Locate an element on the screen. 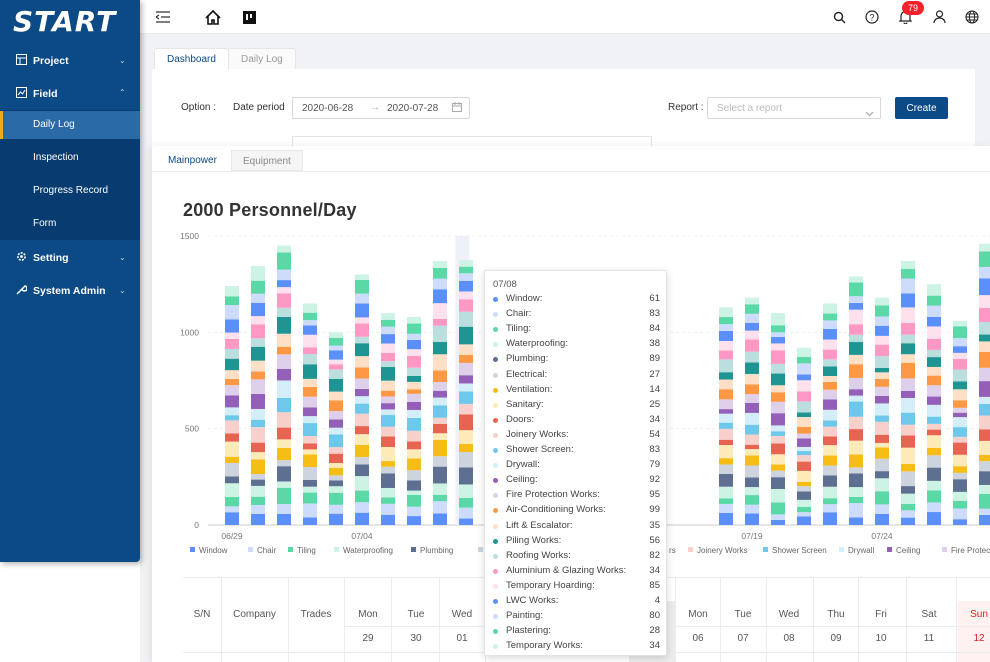  tab-daily-log: Daily Log is located at coordinates (262, 59).